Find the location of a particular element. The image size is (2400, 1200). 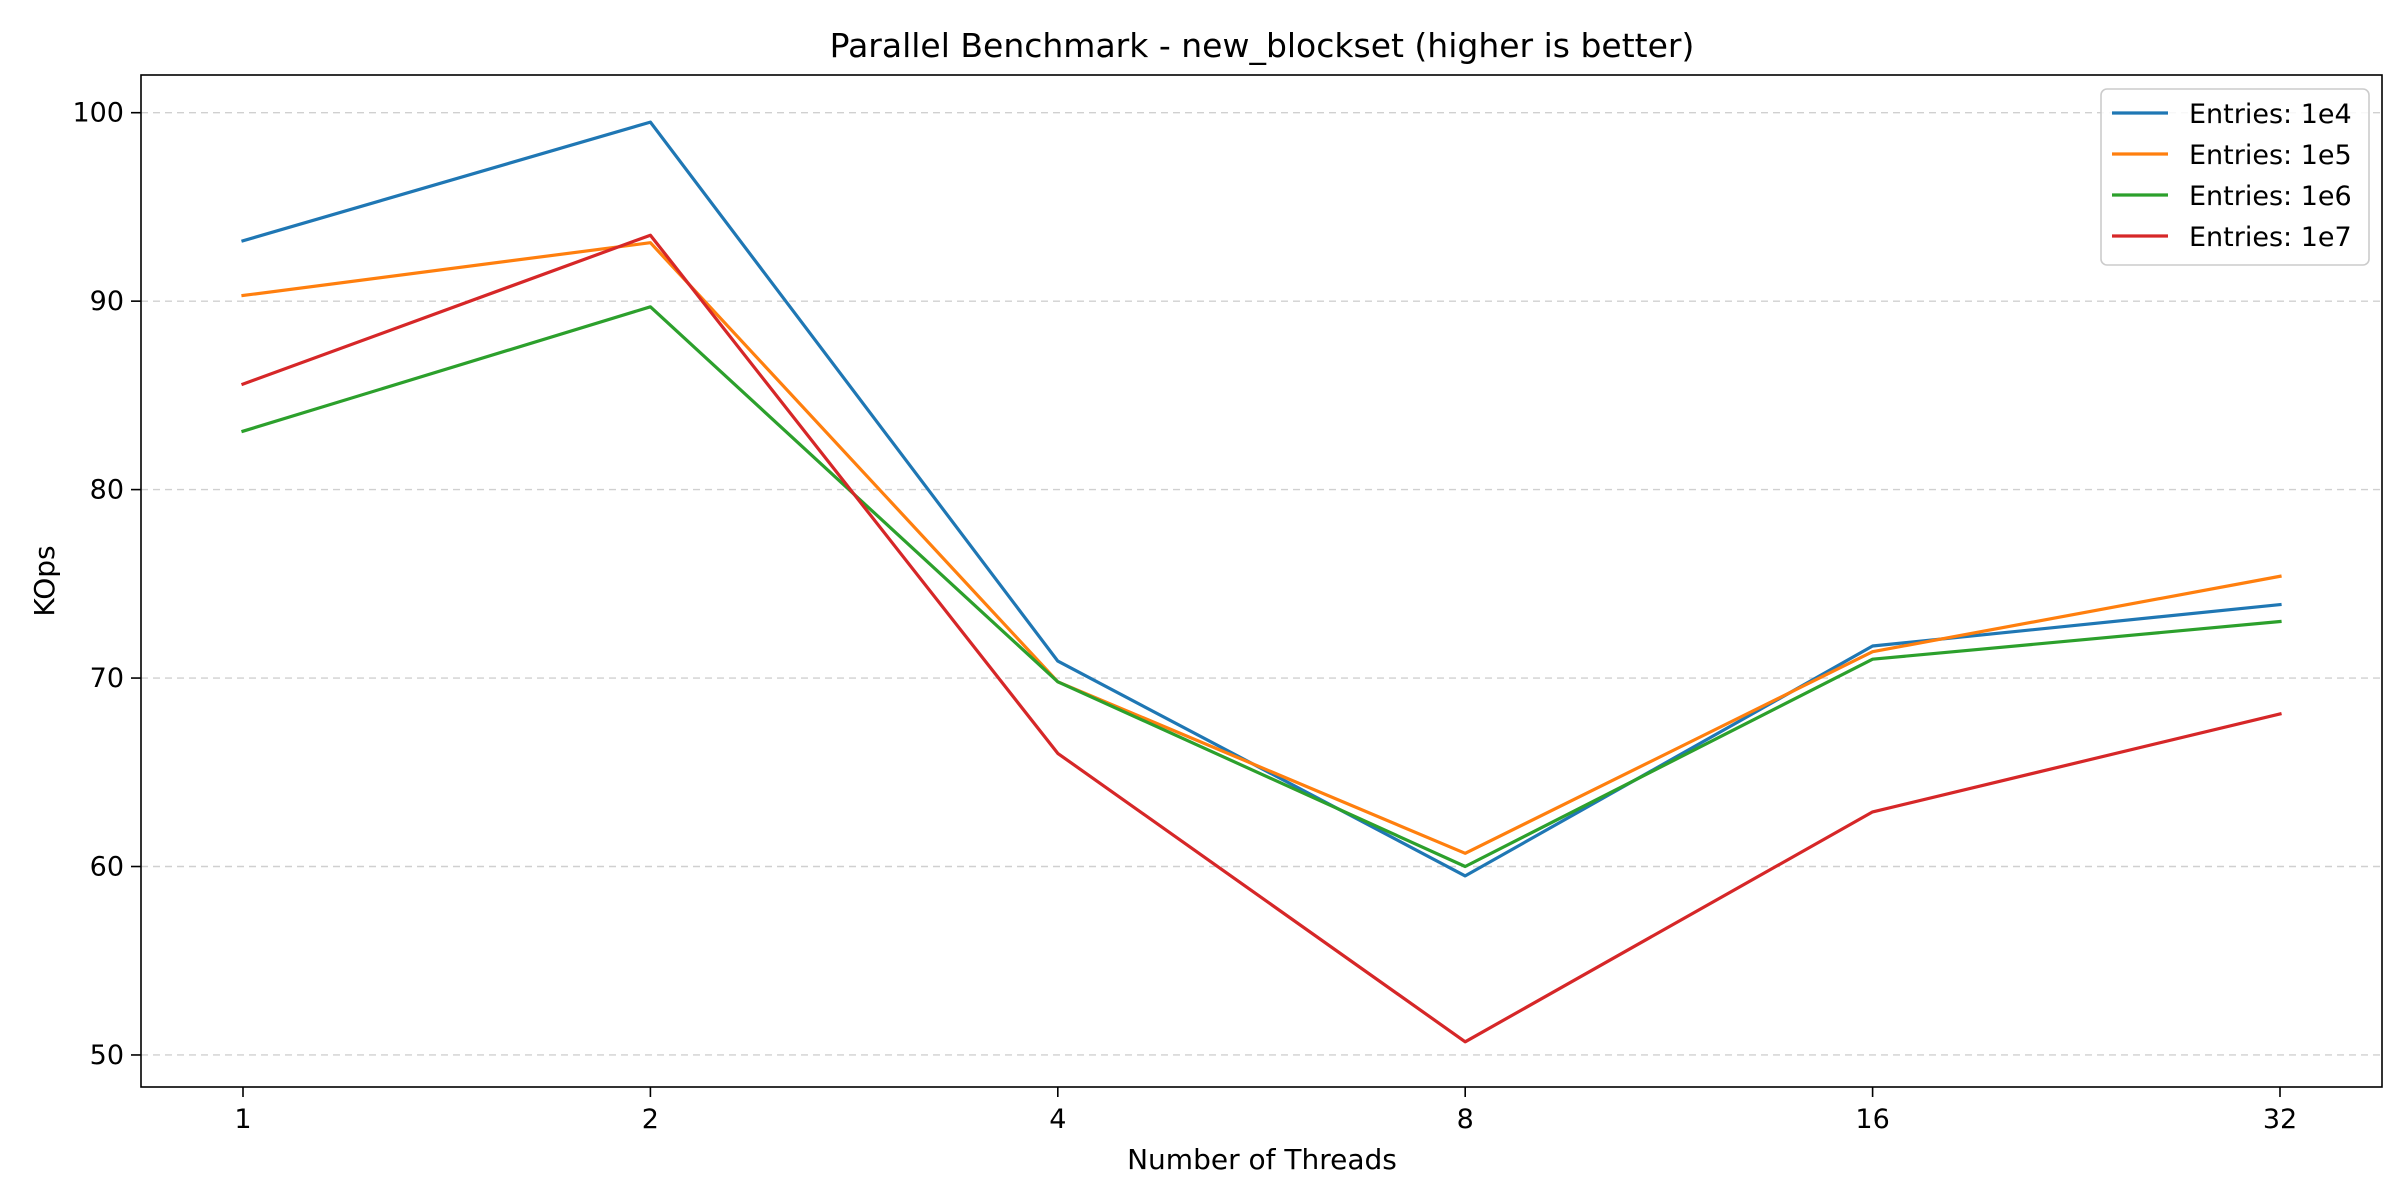

x-tick-label: 1 is located at coordinates (242, 1119).